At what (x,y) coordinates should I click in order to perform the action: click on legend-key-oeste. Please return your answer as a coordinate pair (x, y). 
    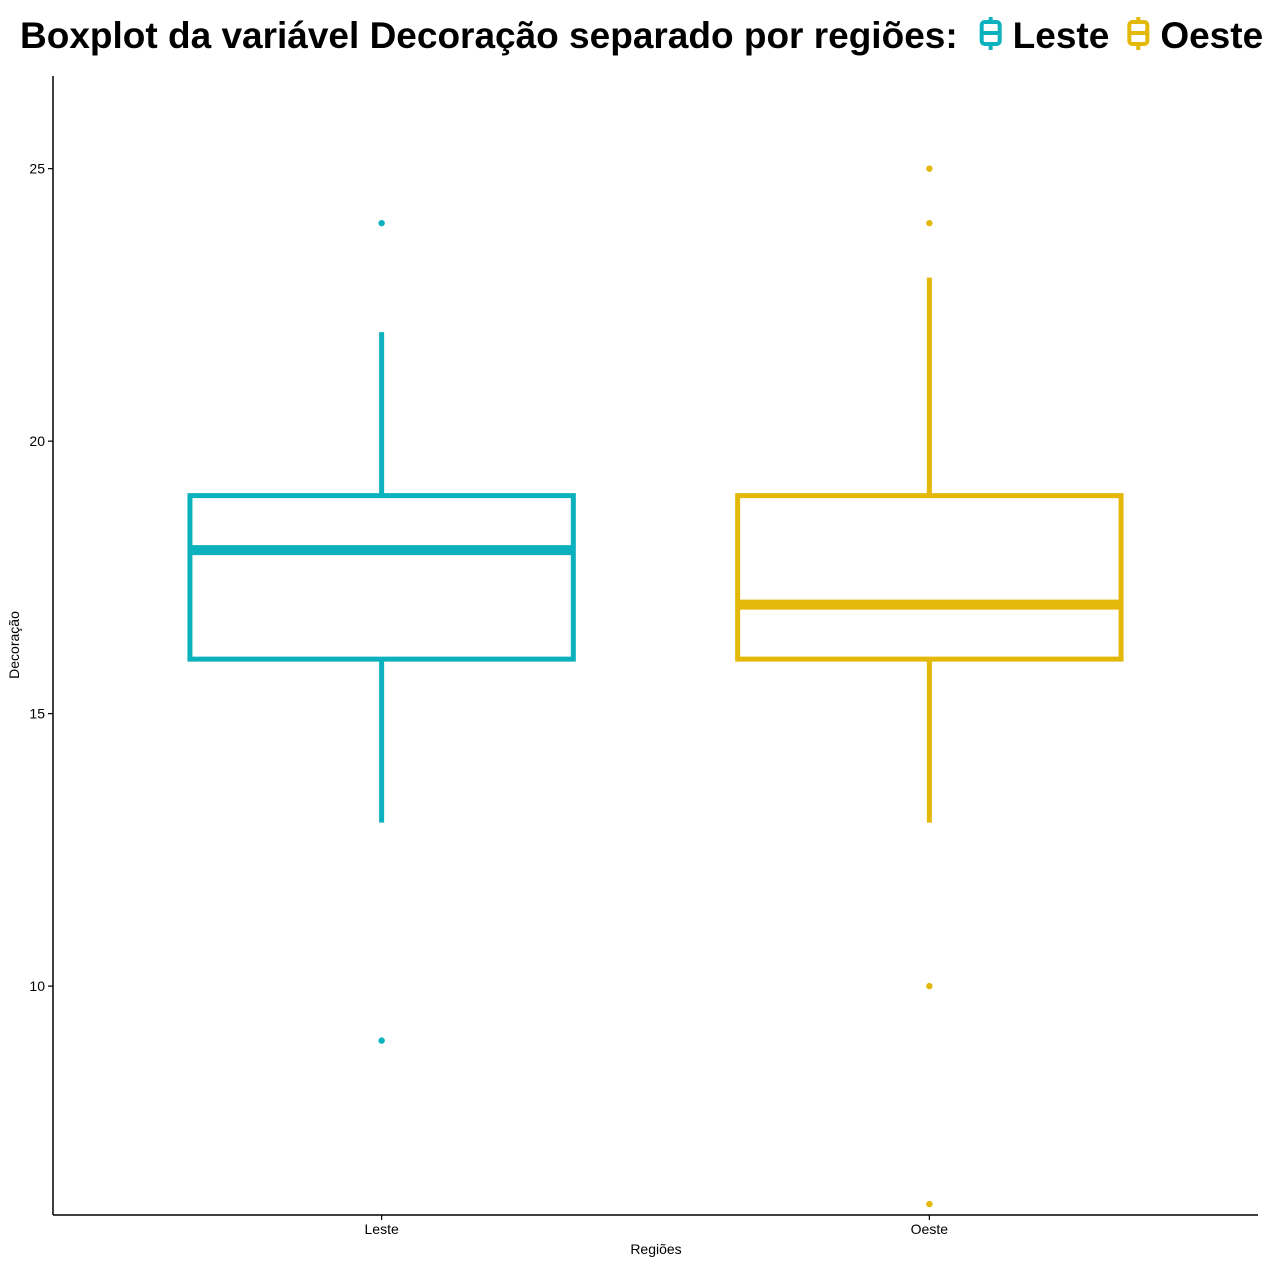
    Looking at the image, I should click on (1138, 33).